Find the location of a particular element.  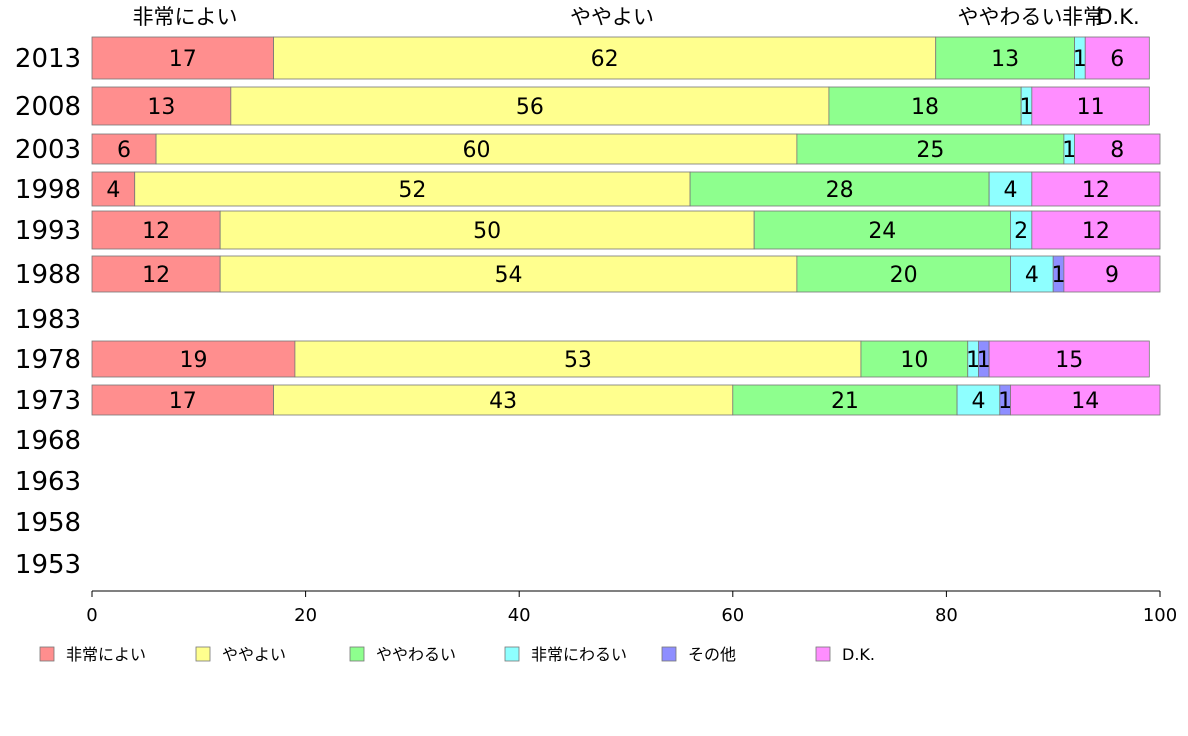

year-label: 2013 is located at coordinates (48, 59).